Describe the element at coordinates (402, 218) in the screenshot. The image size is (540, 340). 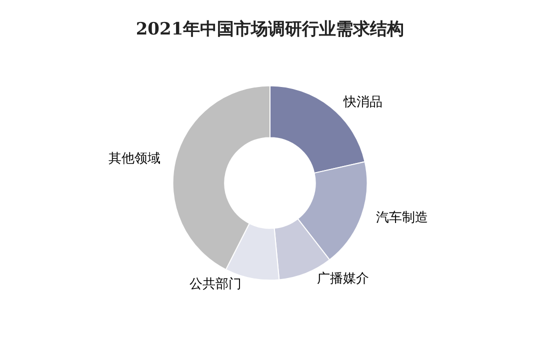
I see `slice-label: 汽车制造` at that location.